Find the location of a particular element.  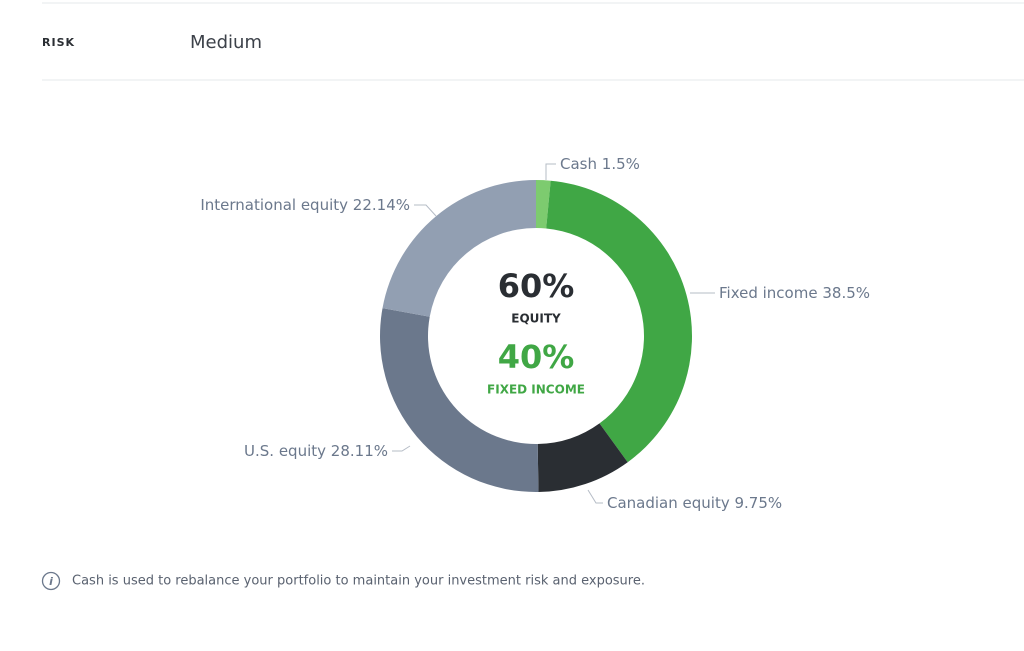

slice-value: 28.11% is located at coordinates (359, 451).